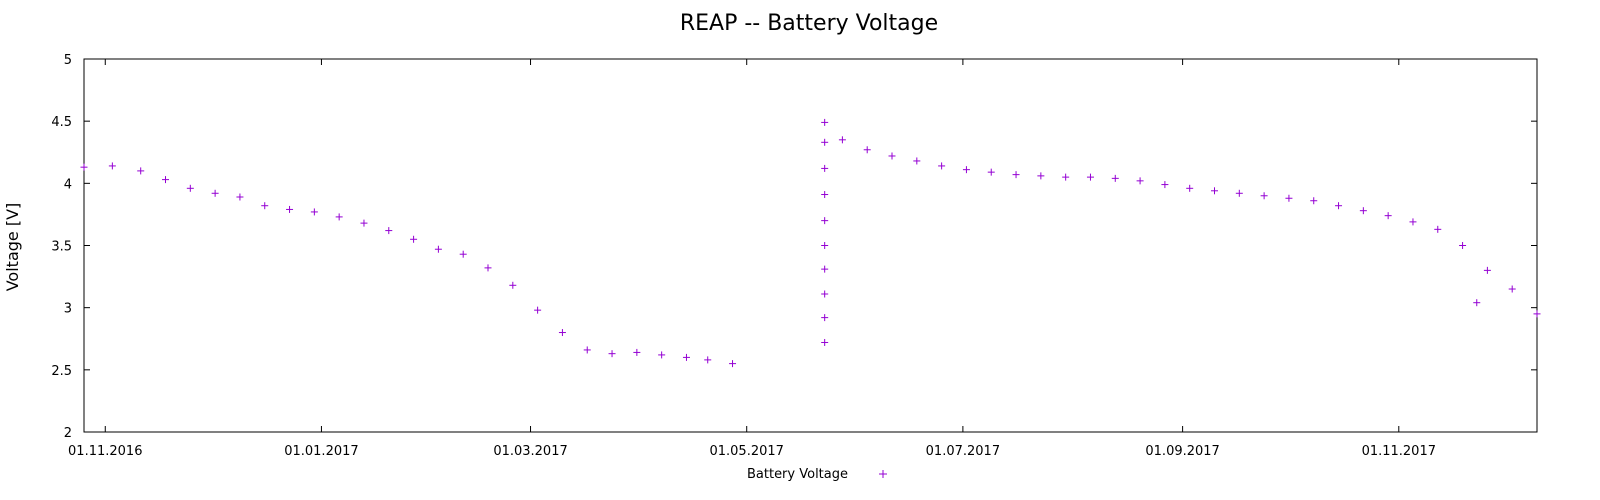  Describe the element at coordinates (530, 451) in the screenshot. I see `x-tick-label: 01.03.2017` at that location.